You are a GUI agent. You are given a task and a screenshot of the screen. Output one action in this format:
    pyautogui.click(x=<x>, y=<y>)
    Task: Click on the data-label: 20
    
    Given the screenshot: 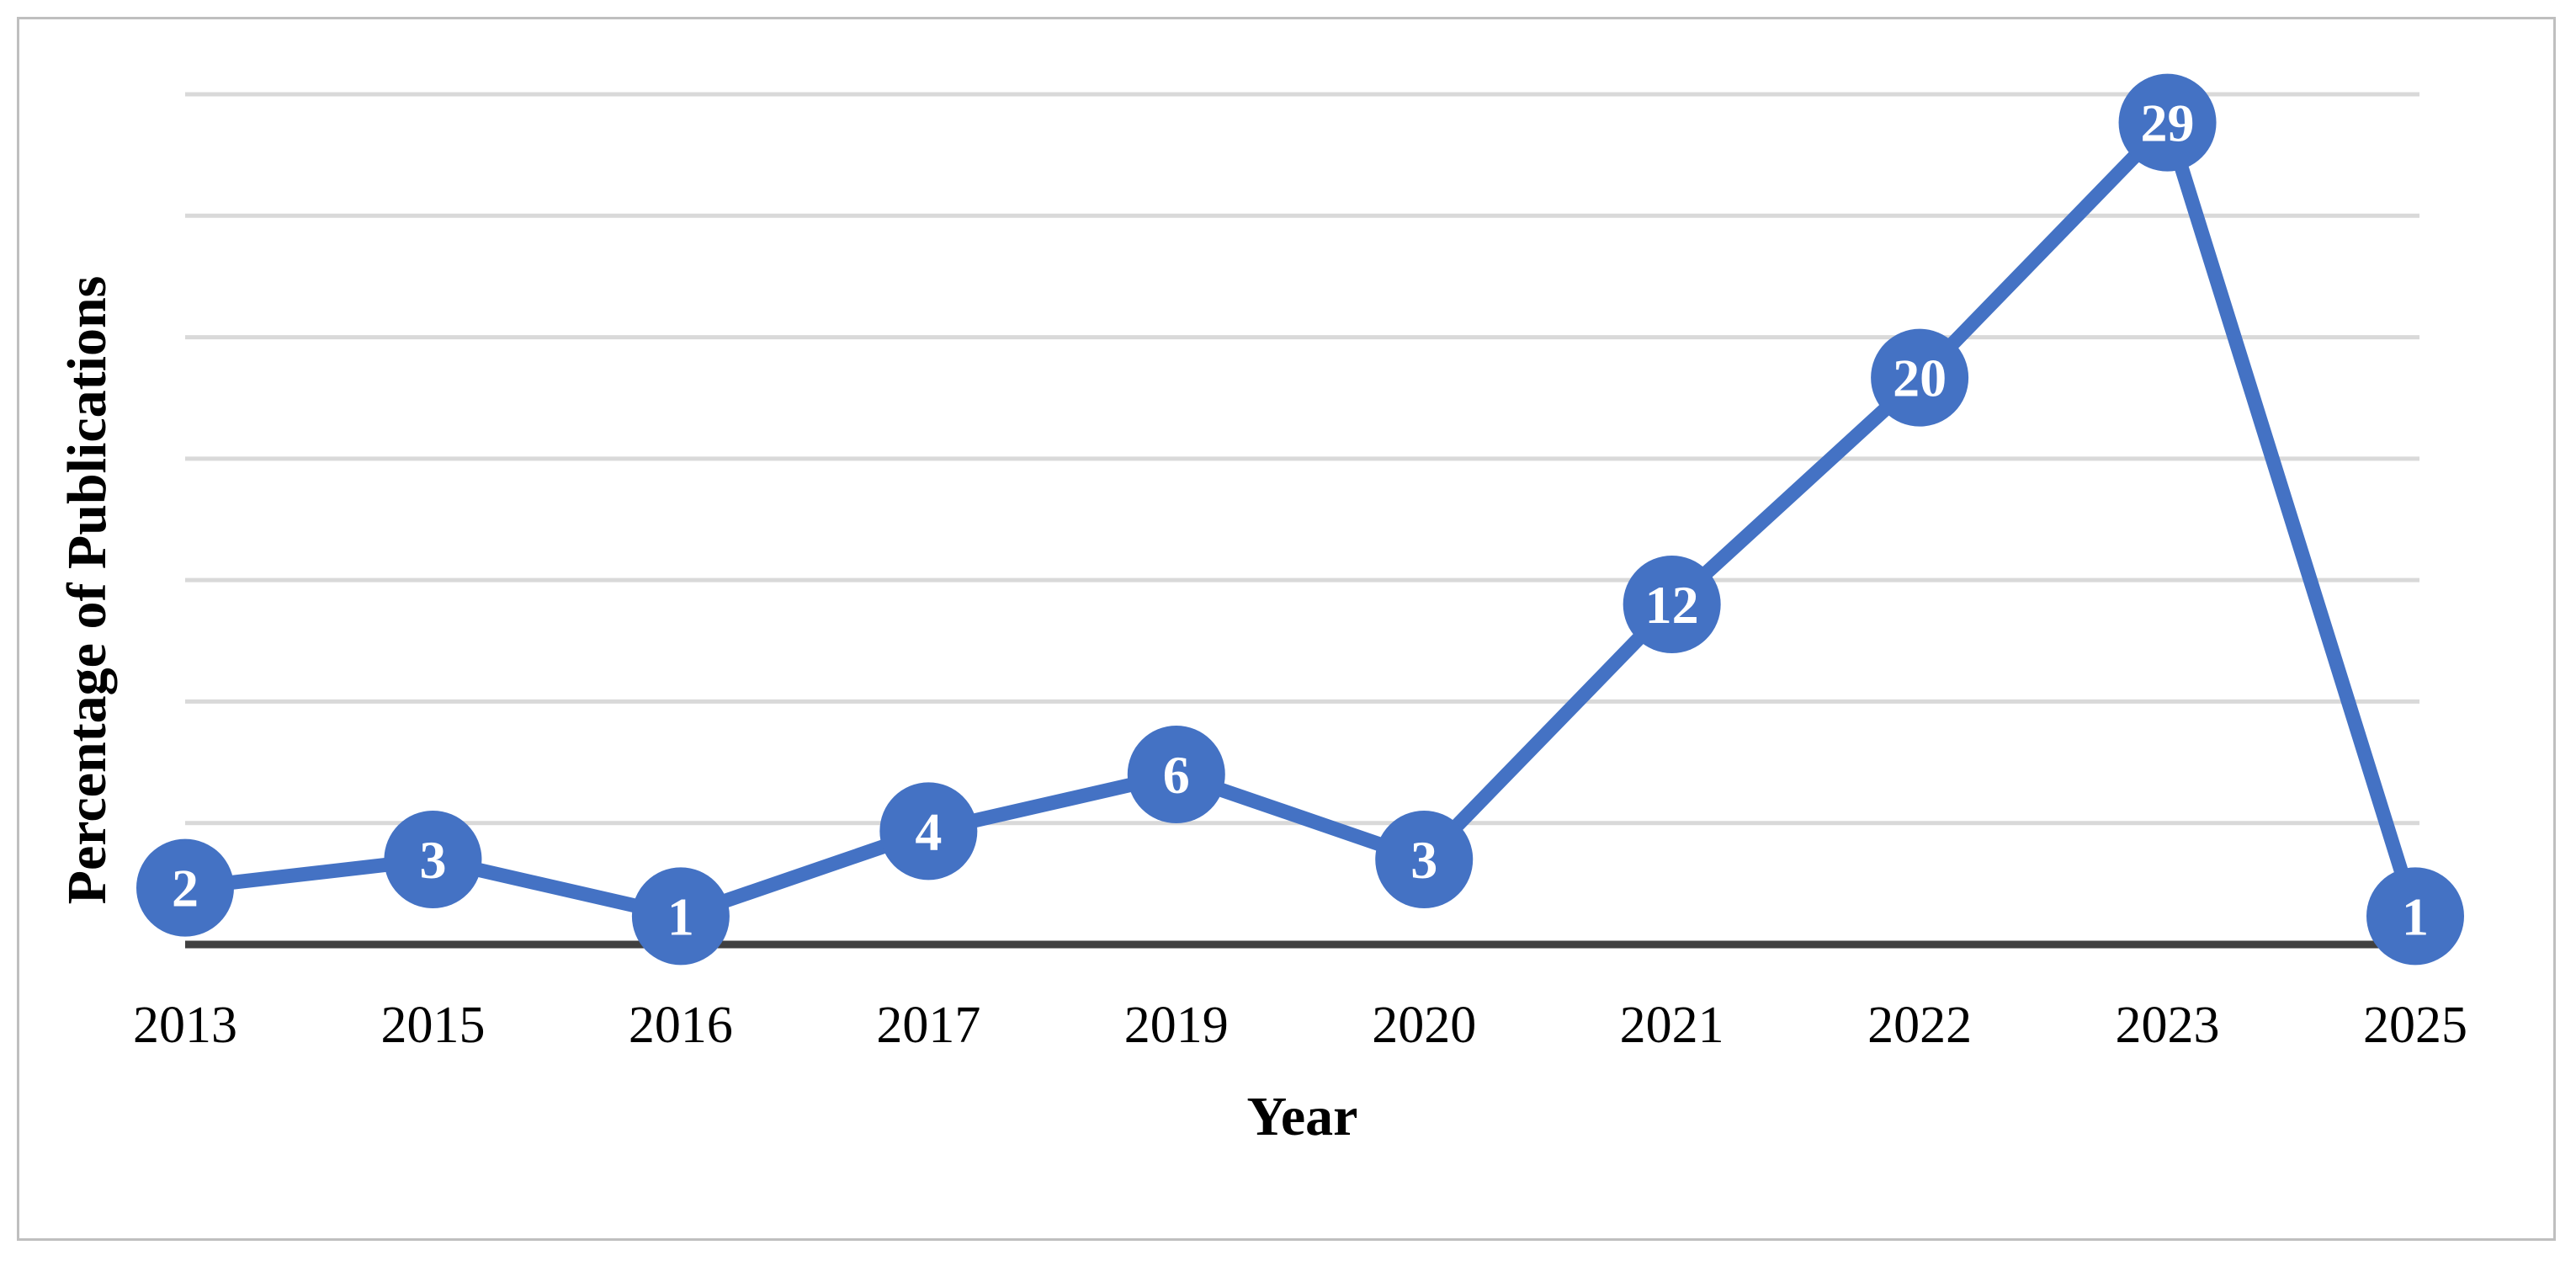 What is the action you would take?
    pyautogui.click(x=1920, y=378)
    